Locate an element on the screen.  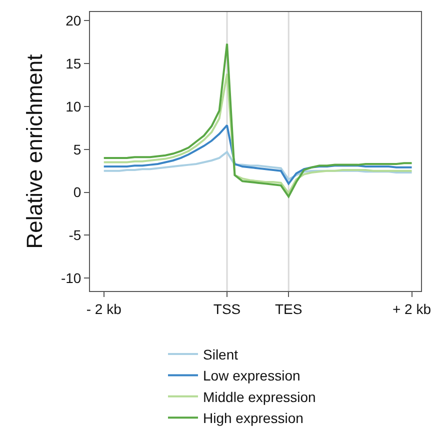
legend-label: Middle expression is located at coordinates (259, 396).